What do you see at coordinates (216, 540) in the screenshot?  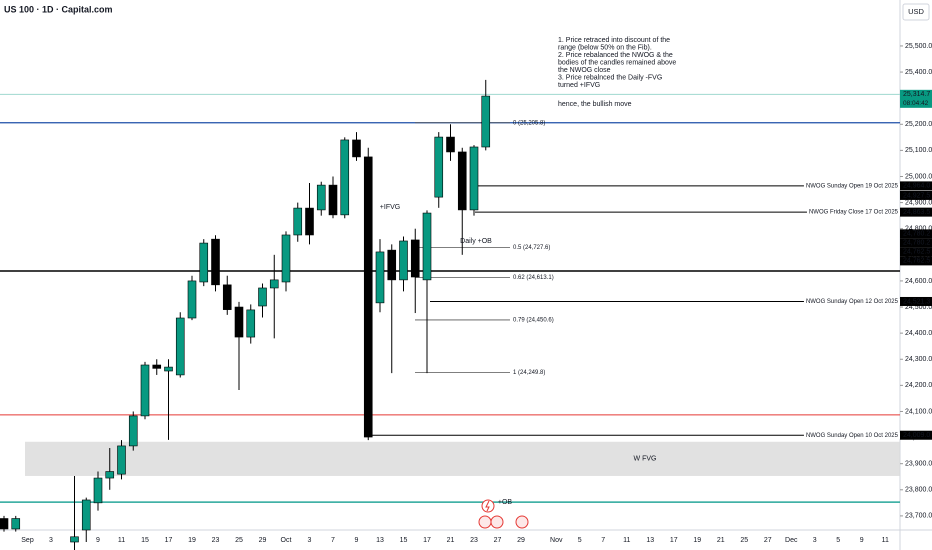 I see `x-tick-label: 23` at bounding box center [216, 540].